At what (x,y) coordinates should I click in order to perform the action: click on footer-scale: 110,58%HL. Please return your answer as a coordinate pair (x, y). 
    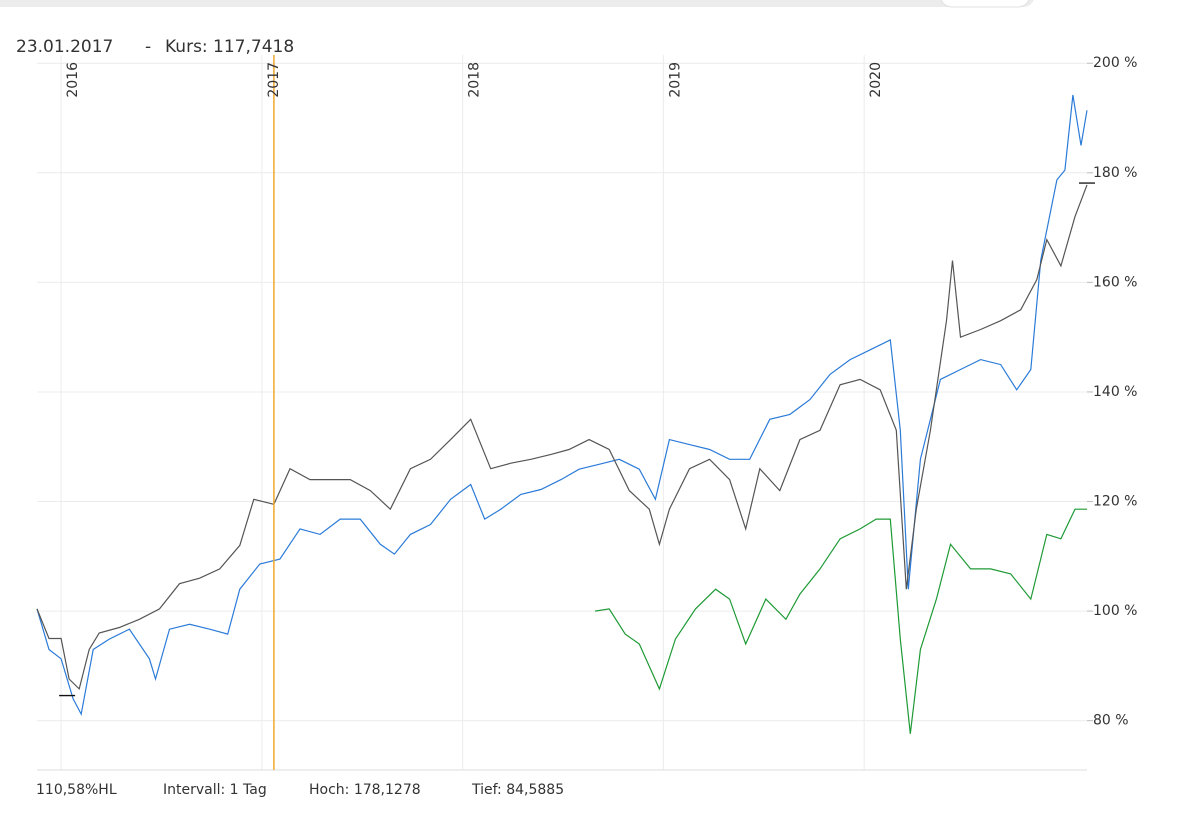
    Looking at the image, I should click on (76, 790).